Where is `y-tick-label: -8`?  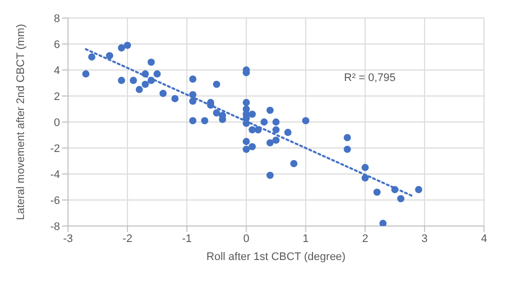 y-tick-label: -8 is located at coordinates (55, 226).